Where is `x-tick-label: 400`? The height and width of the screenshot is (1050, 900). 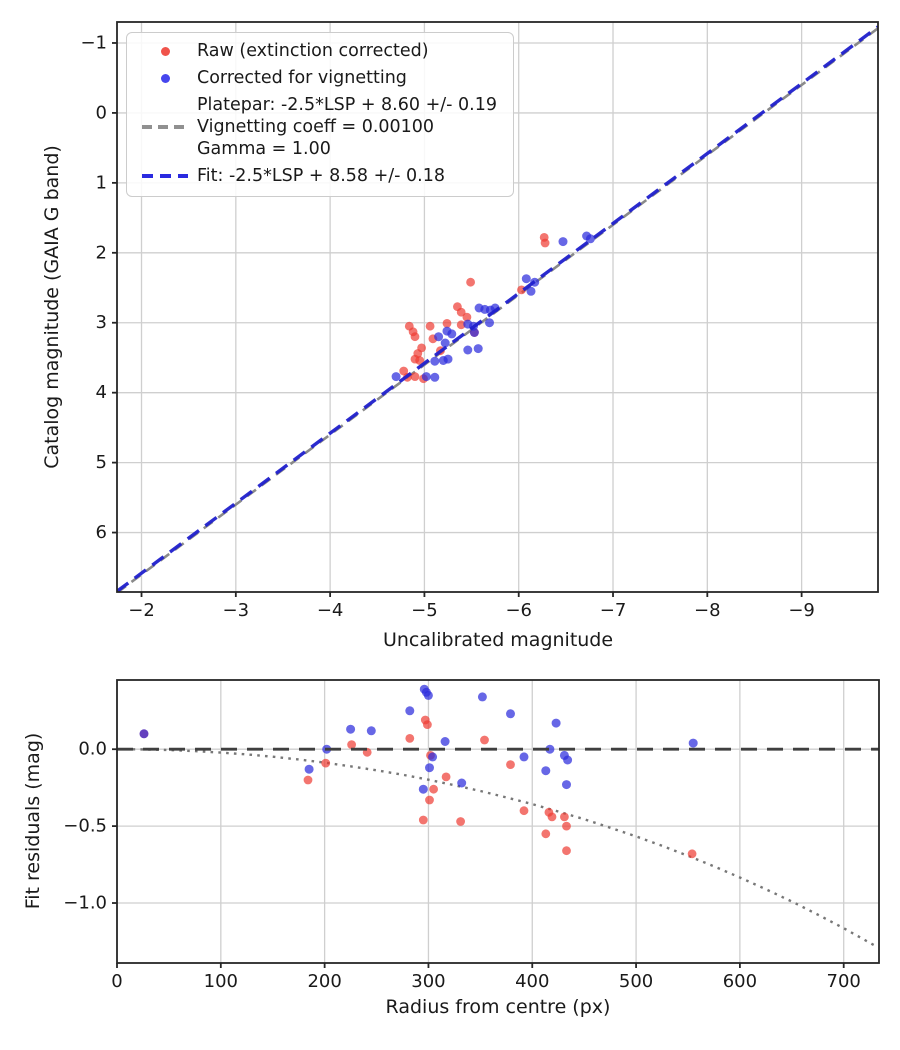 x-tick-label: 400 is located at coordinates (532, 981).